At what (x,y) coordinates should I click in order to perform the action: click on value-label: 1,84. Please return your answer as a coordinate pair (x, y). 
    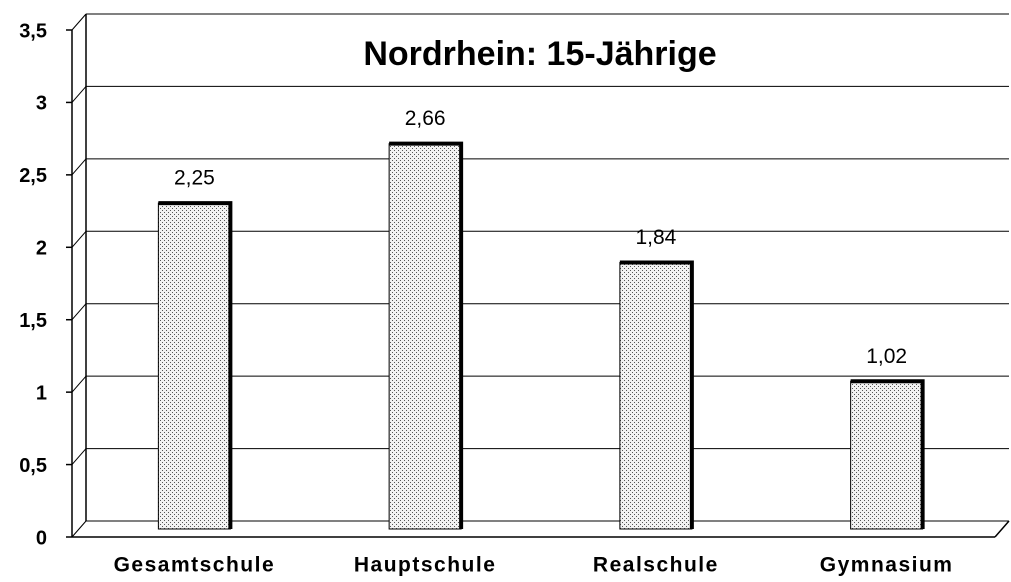
    Looking at the image, I should click on (655, 237).